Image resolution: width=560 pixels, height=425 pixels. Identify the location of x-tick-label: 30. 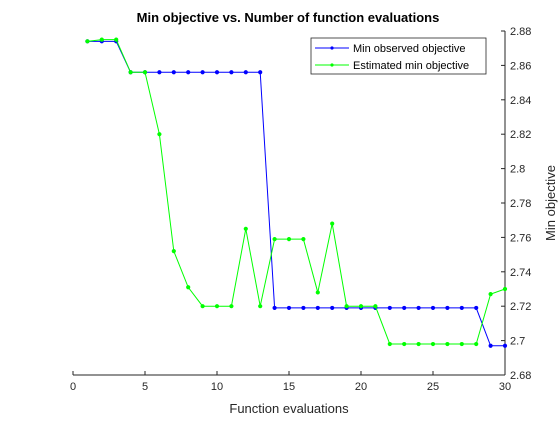
(505, 387).